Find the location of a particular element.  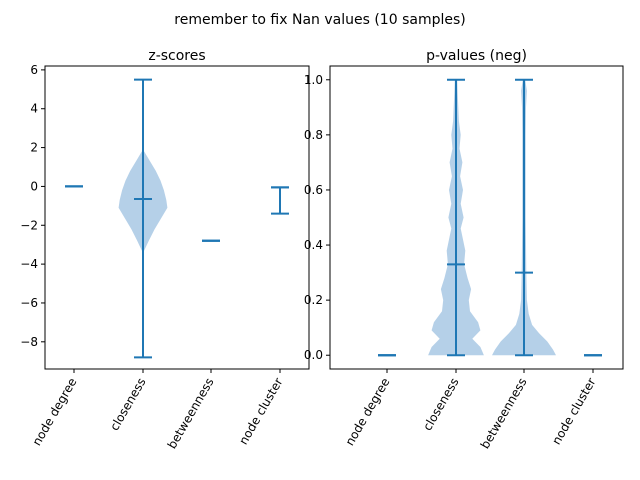

violin-node-cluster is located at coordinates (280, 200).